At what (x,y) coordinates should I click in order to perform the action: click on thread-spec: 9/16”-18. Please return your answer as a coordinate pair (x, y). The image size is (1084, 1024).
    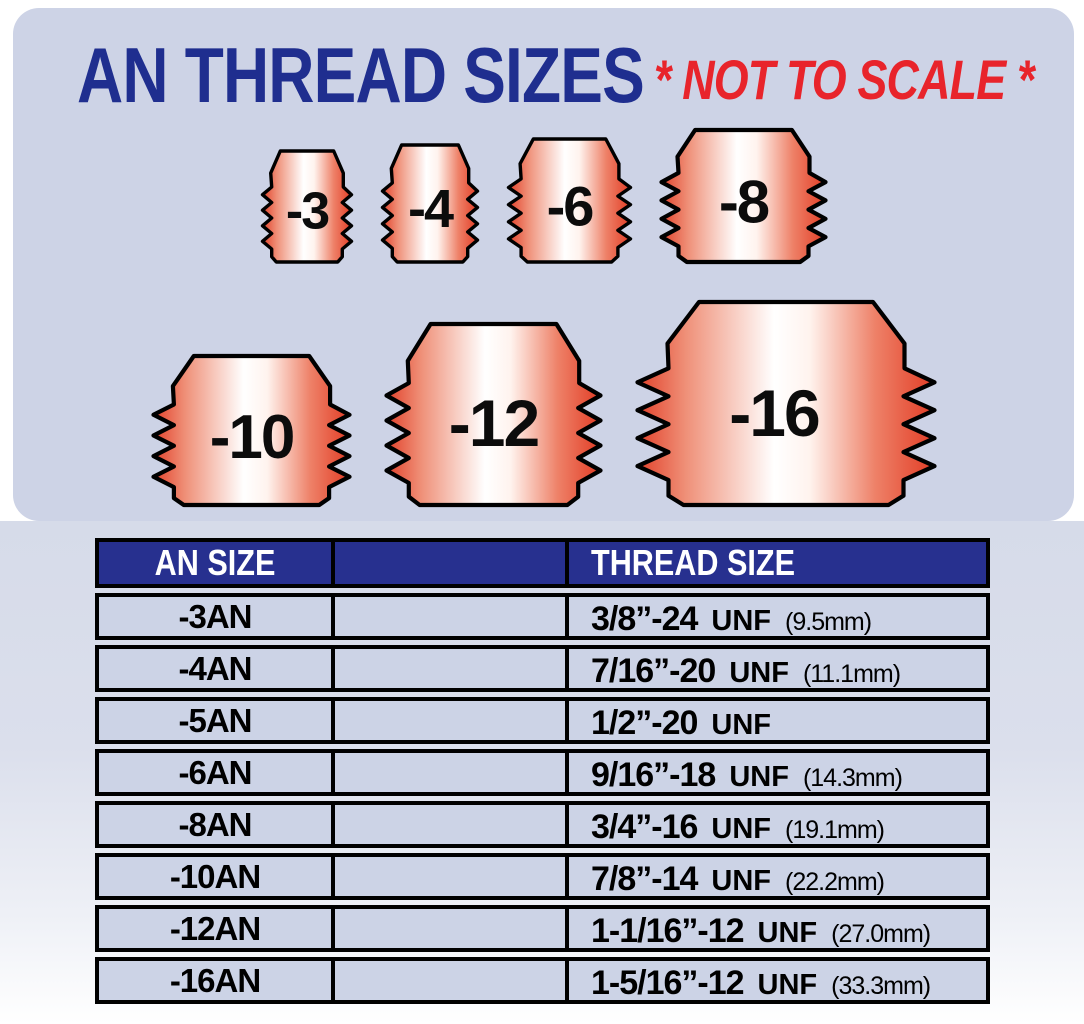
    Looking at the image, I should click on (653, 775).